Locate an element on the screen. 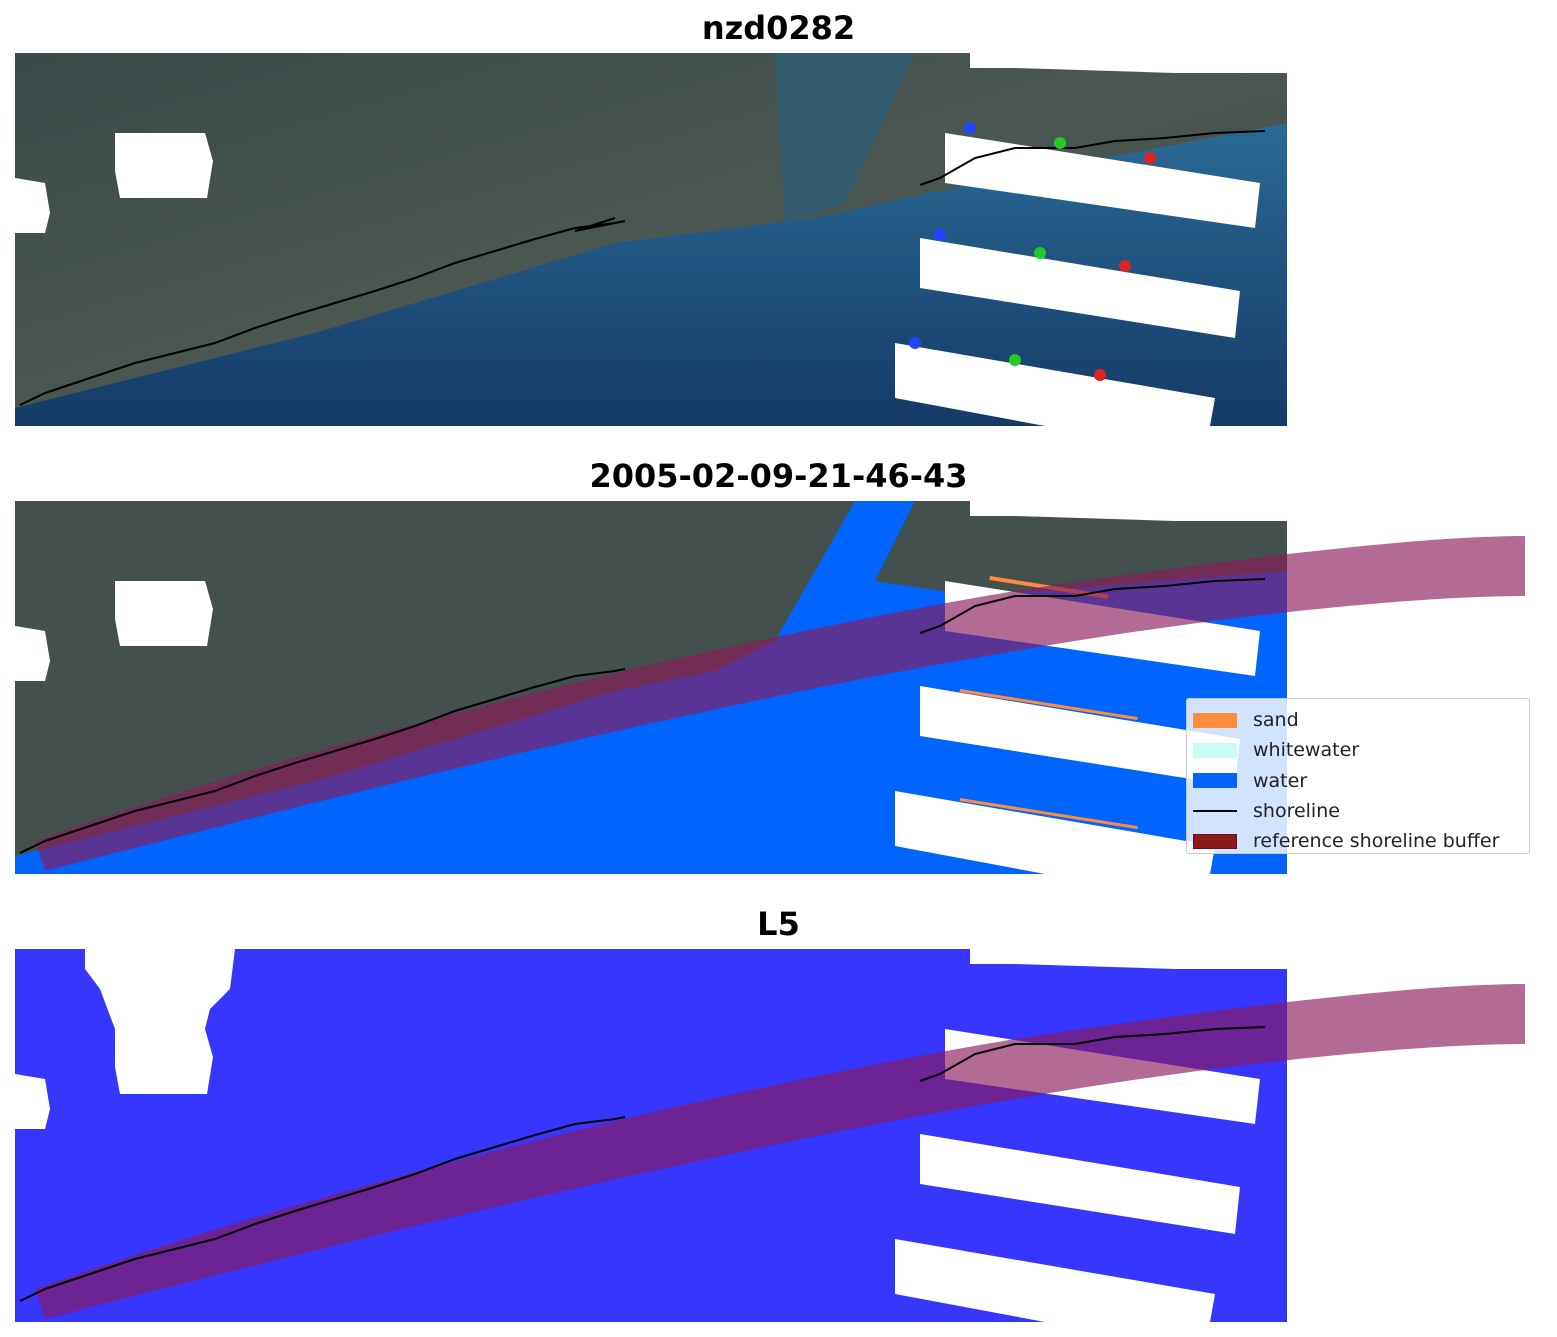 This screenshot has width=1557, height=1337. legend-item-shoreline: shoreline is located at coordinates (1361, 811).